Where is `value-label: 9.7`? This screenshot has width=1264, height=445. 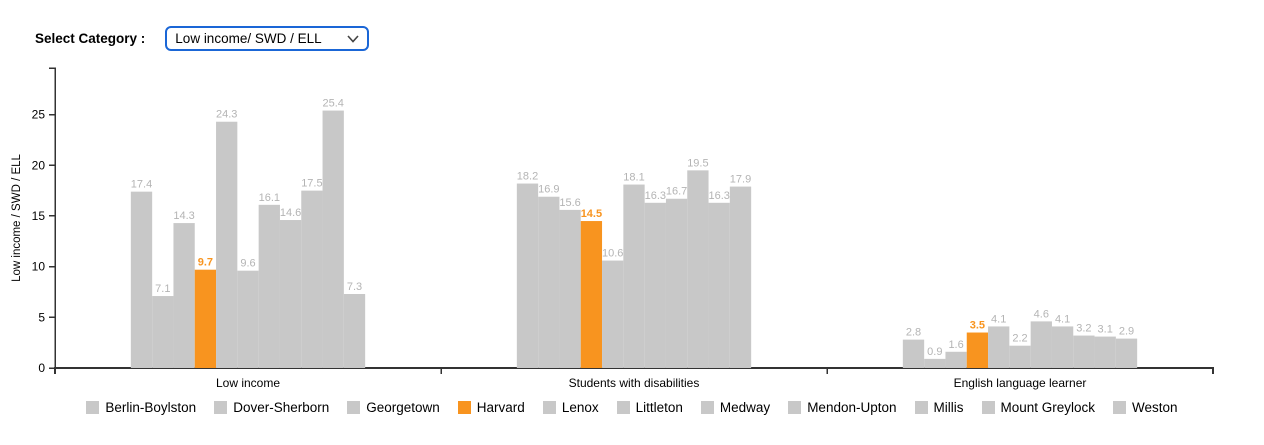
value-label: 9.7 is located at coordinates (205, 263).